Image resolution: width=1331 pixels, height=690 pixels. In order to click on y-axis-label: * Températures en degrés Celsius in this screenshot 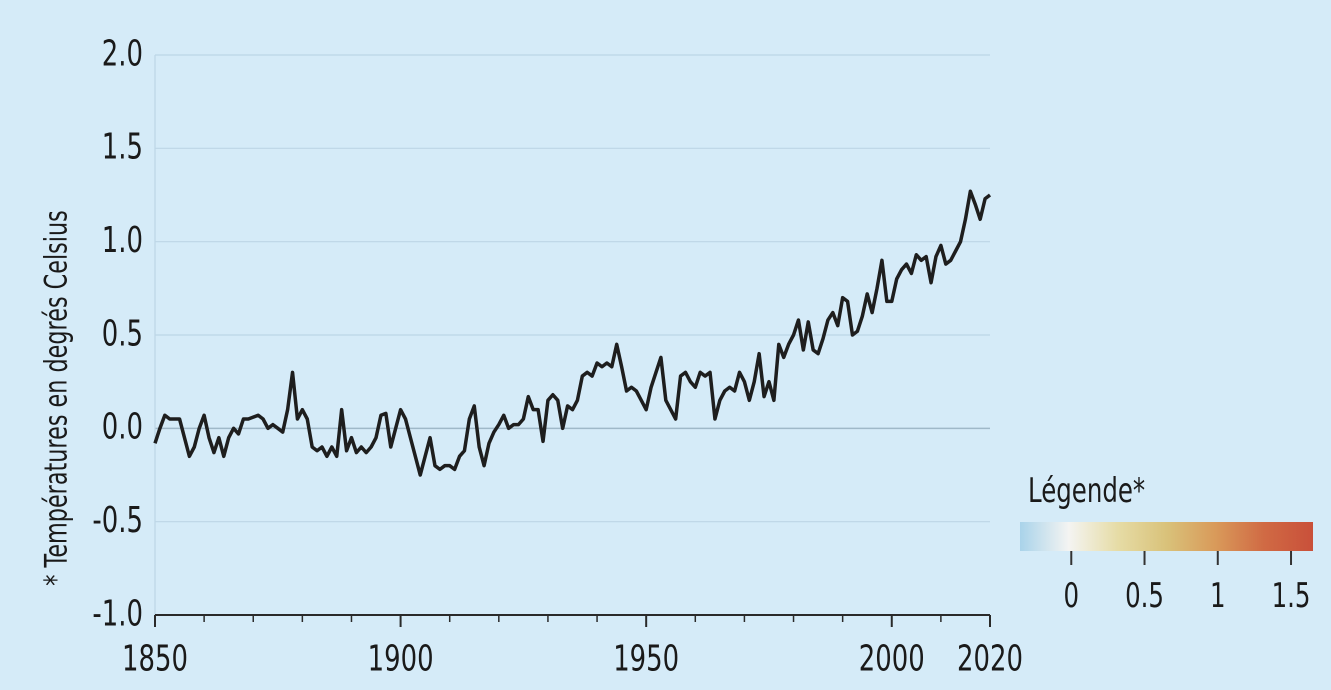, I will do `click(57, 398)`.